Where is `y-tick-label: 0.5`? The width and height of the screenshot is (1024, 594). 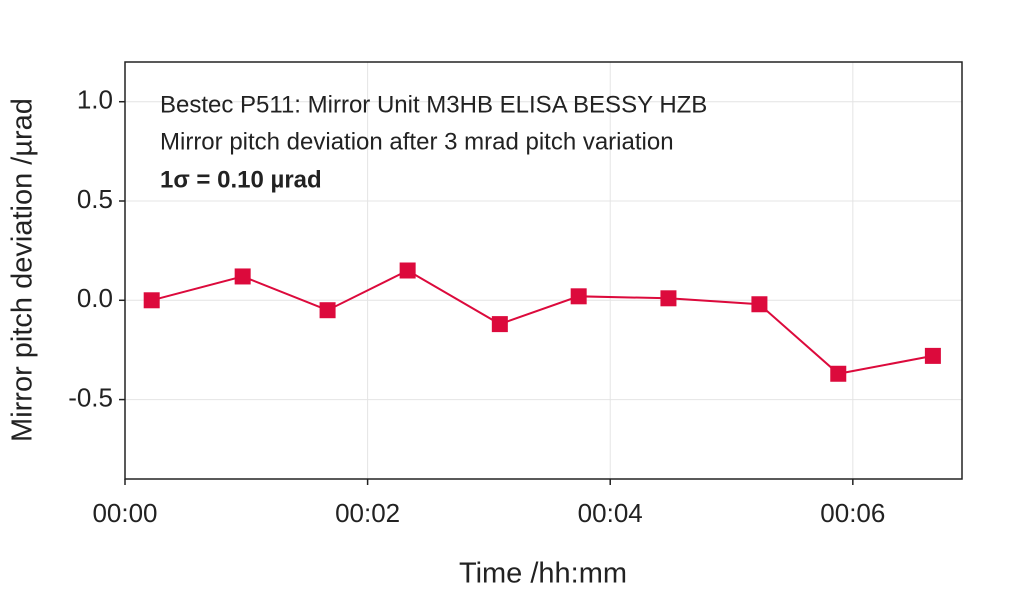
y-tick-label: 0.5 is located at coordinates (95, 199).